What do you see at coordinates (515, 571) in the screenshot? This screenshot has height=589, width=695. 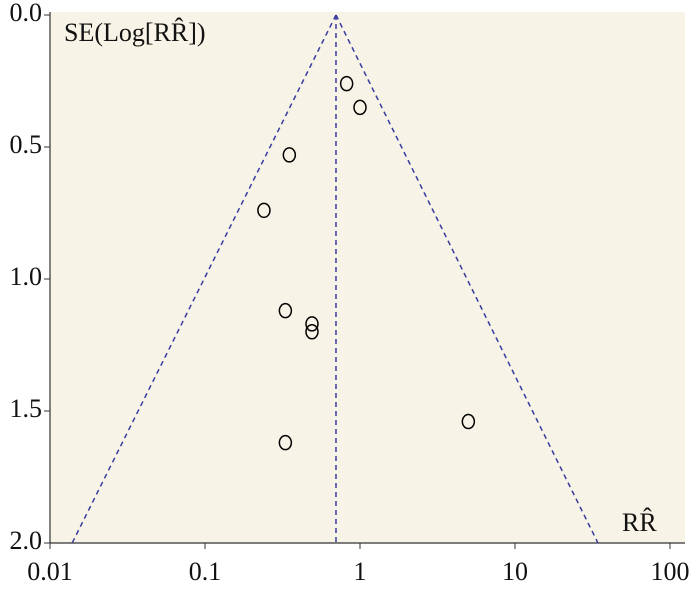 I see `x-tick-label: 10` at bounding box center [515, 571].